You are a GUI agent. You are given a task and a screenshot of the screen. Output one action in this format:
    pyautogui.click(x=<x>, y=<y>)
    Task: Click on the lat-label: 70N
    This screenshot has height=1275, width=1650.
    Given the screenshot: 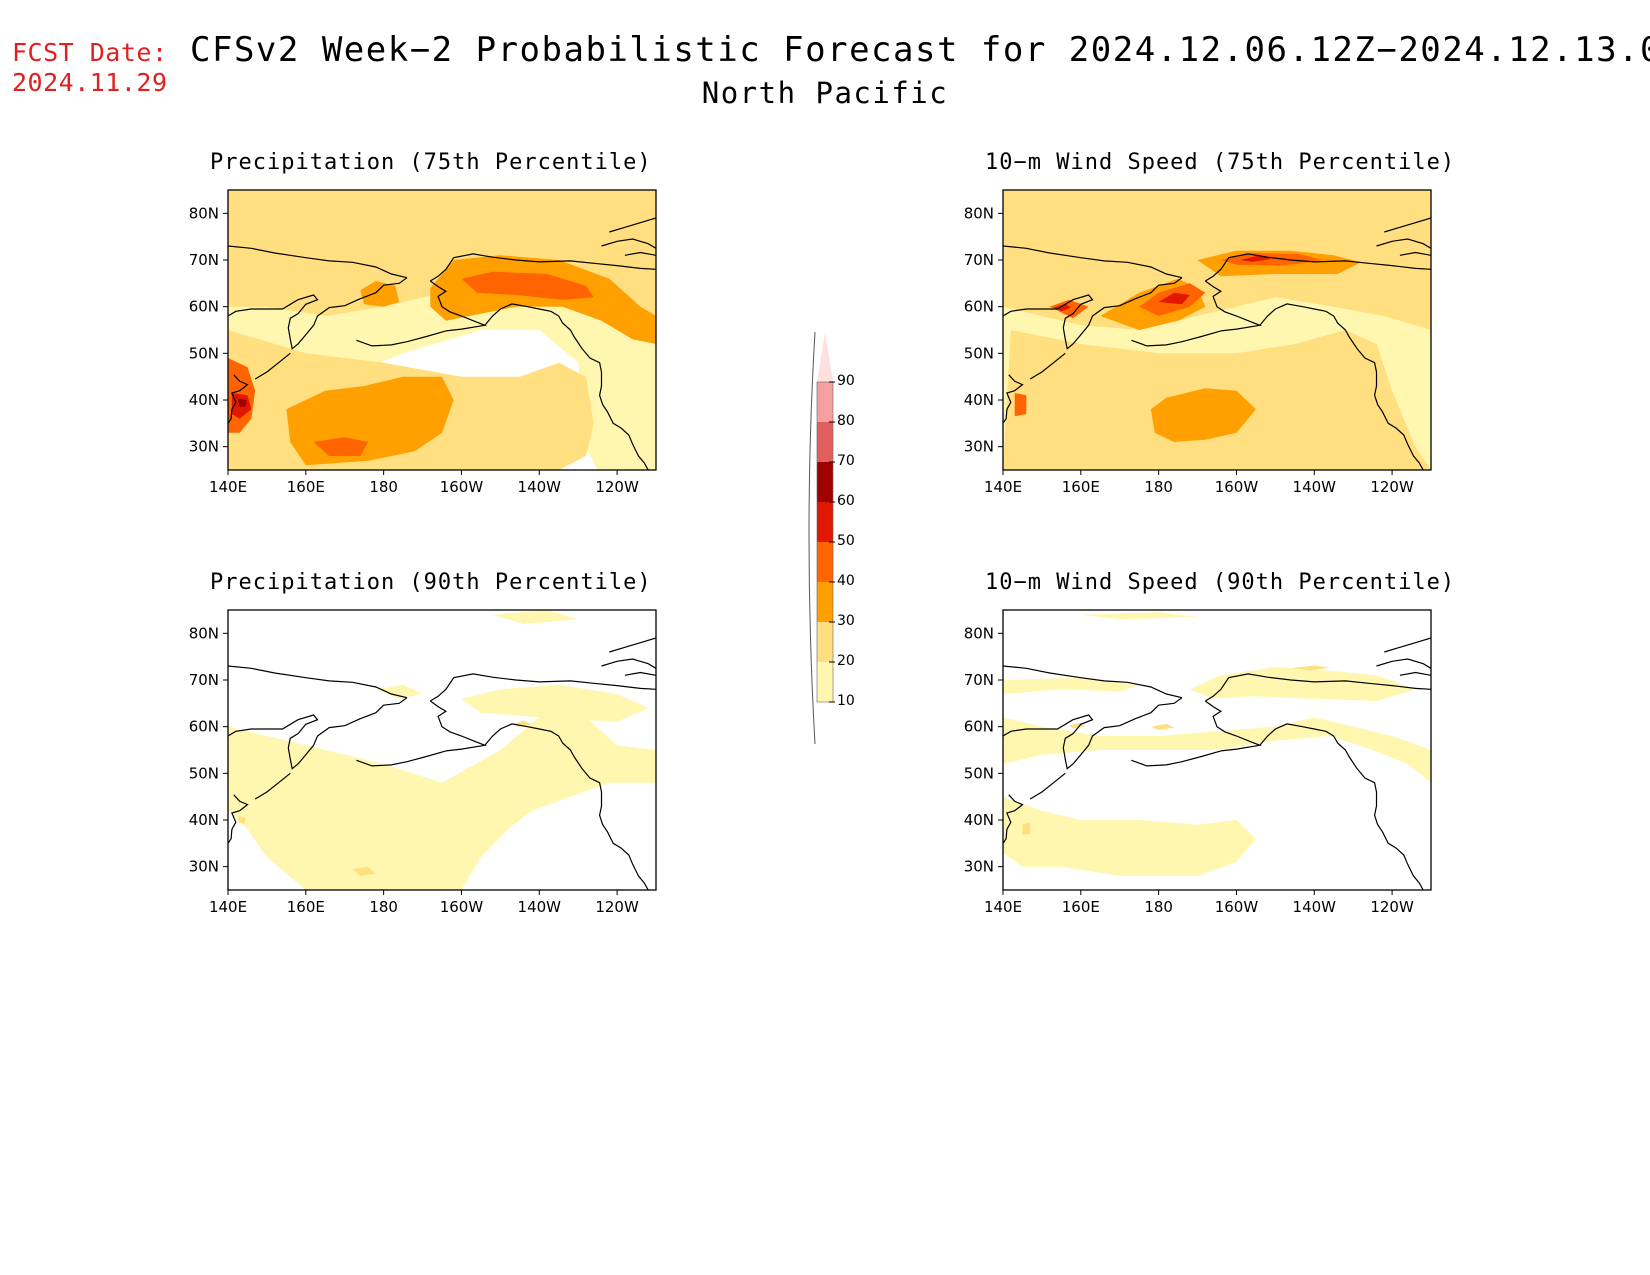 What is the action you would take?
    pyautogui.click(x=204, y=680)
    